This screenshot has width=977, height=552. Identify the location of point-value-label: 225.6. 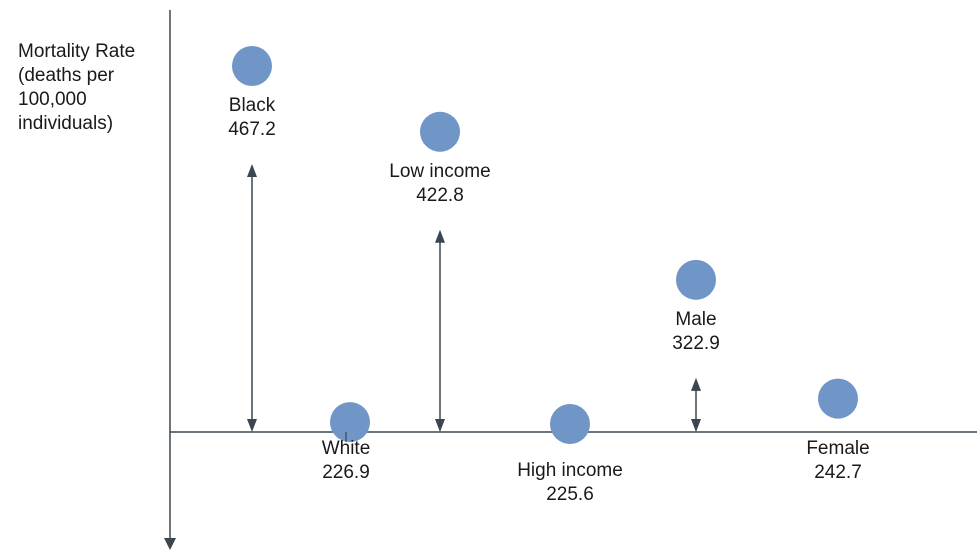
(570, 494).